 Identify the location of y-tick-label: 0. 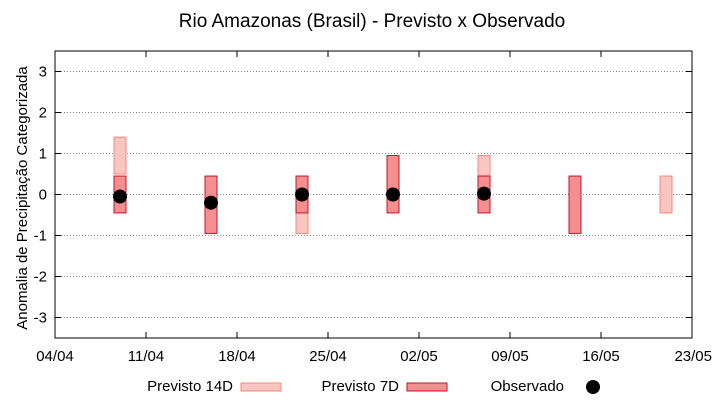
(43, 195).